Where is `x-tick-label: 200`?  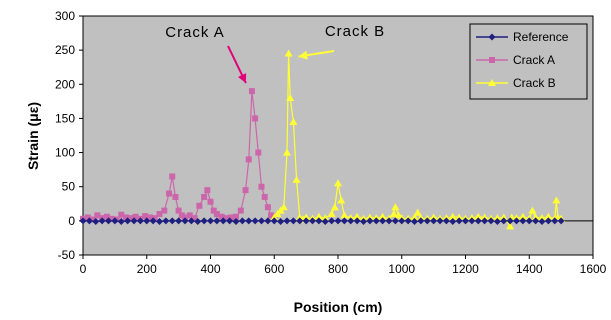 x-tick-label: 200 is located at coordinates (147, 269).